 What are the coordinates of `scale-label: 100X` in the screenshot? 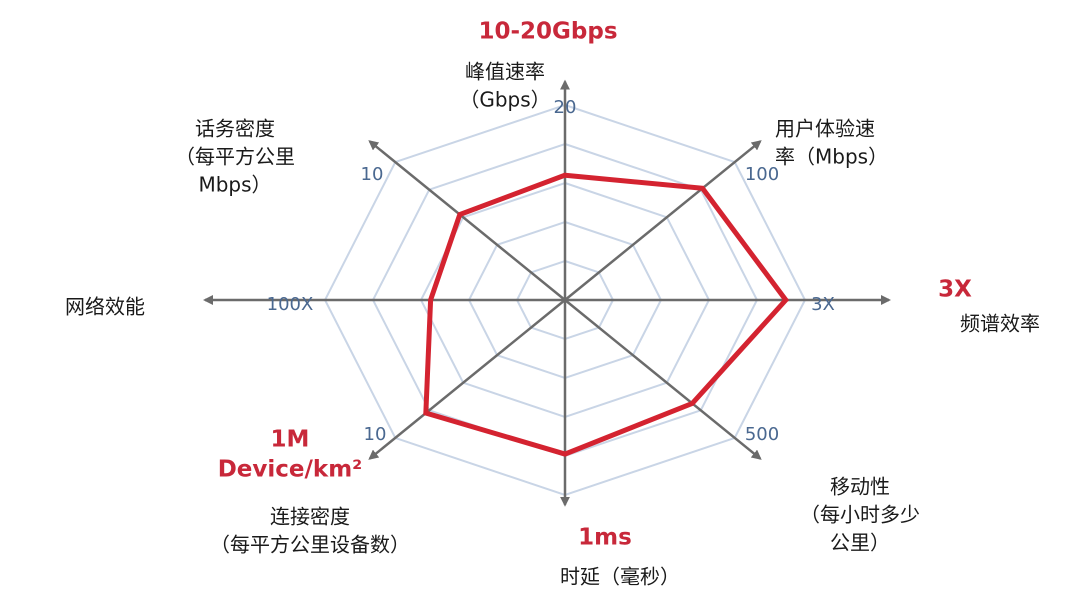 It's located at (290, 304).